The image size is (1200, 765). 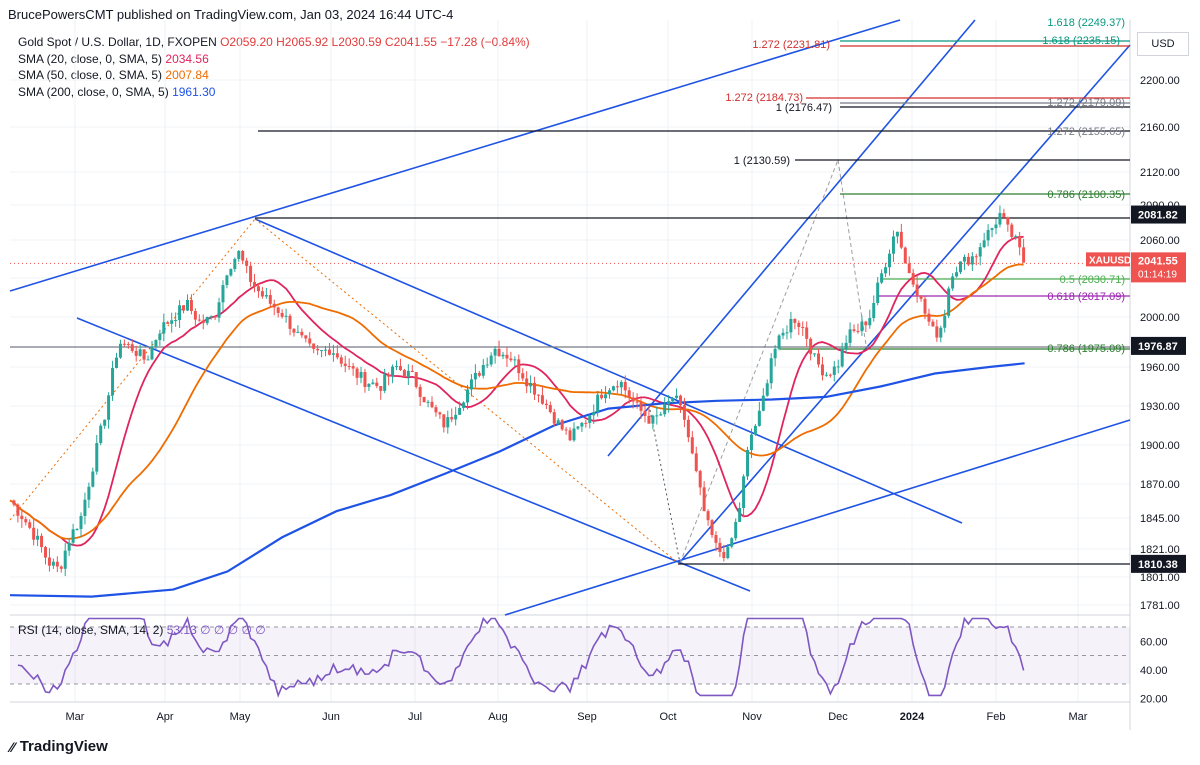 What do you see at coordinates (90, 75) in the screenshot?
I see `sma50-label: SMA (50, close, 0, SMA, 5)` at bounding box center [90, 75].